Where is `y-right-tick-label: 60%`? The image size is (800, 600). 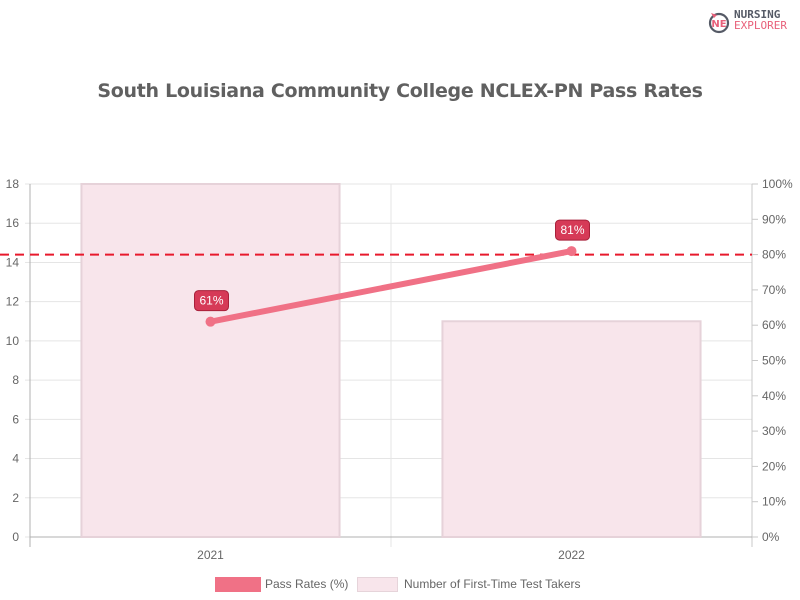
y-right-tick-label: 60% is located at coordinates (774, 325).